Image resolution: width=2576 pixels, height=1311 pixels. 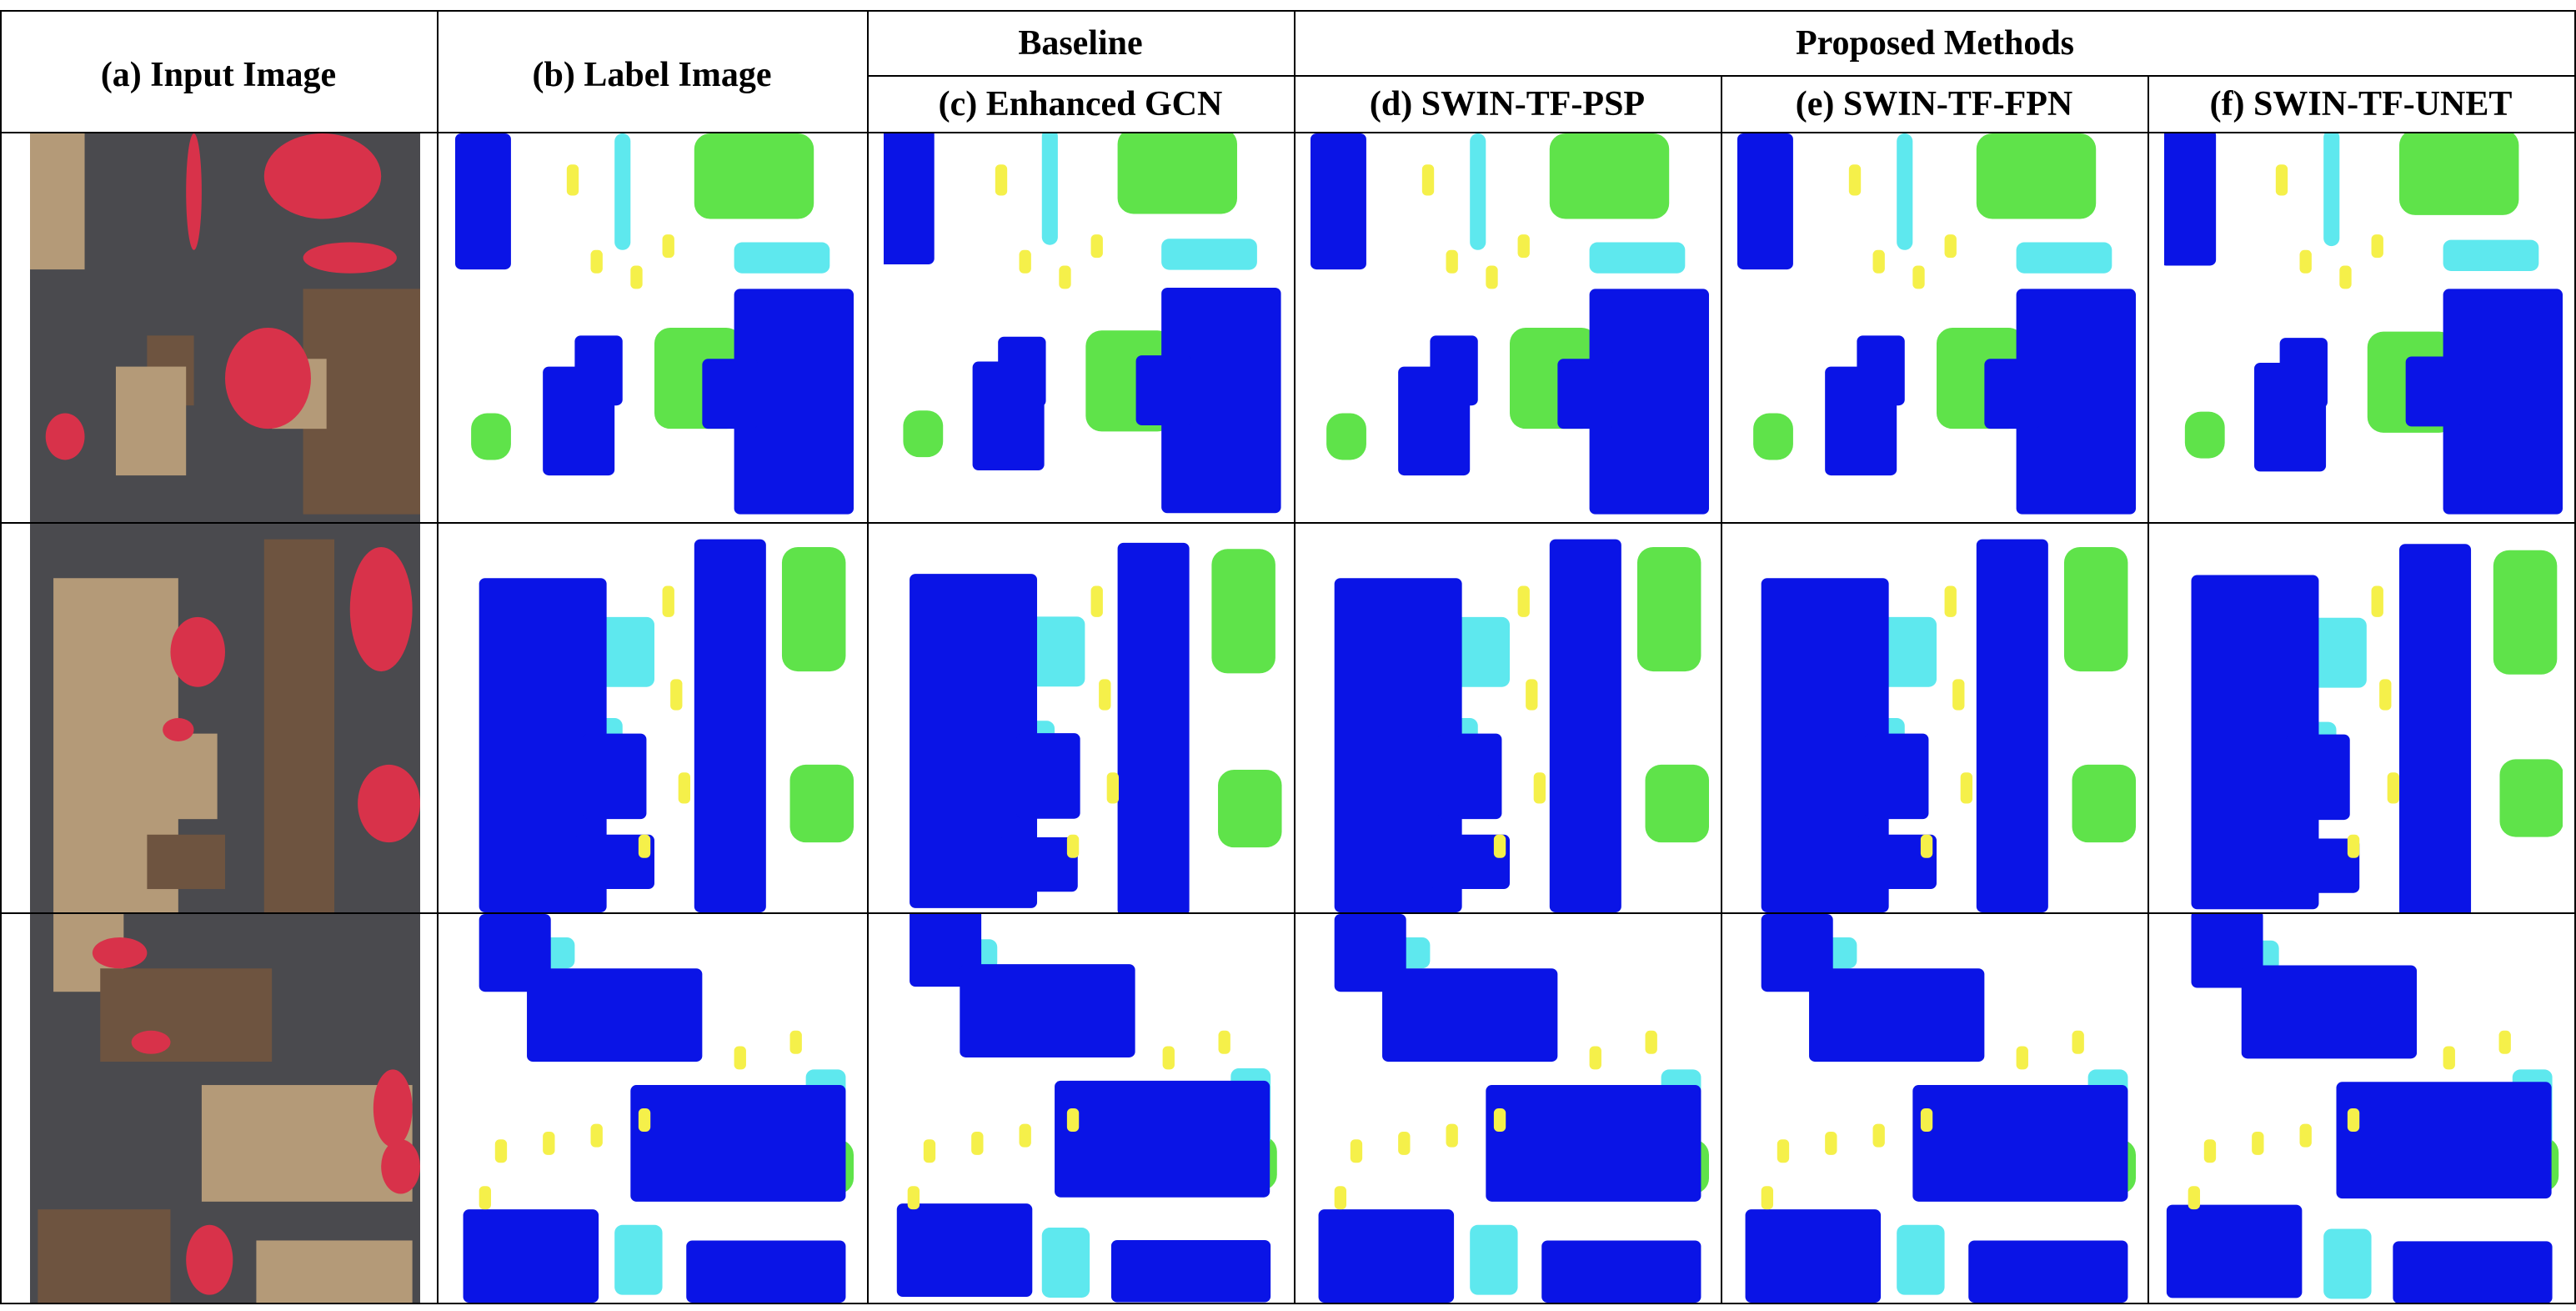 I want to click on header-swin-tf-psp: (d) SWIN-TF-PSP, so click(x=1507, y=104).